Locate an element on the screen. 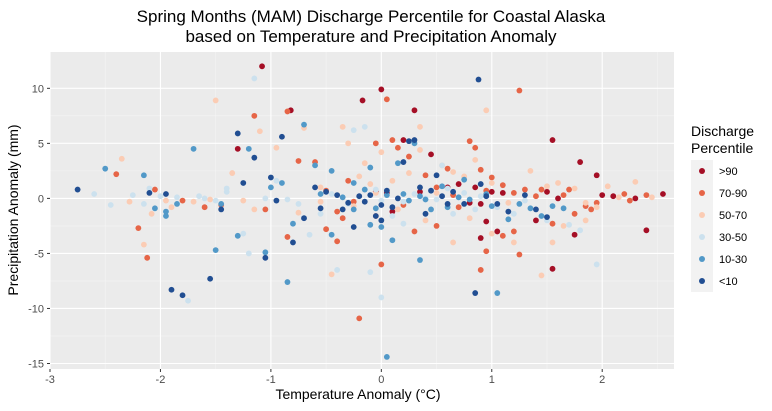 The width and height of the screenshot is (772, 411). x-axis-ticks: -3 -2 -1 0 1 2 is located at coordinates (325, 377).